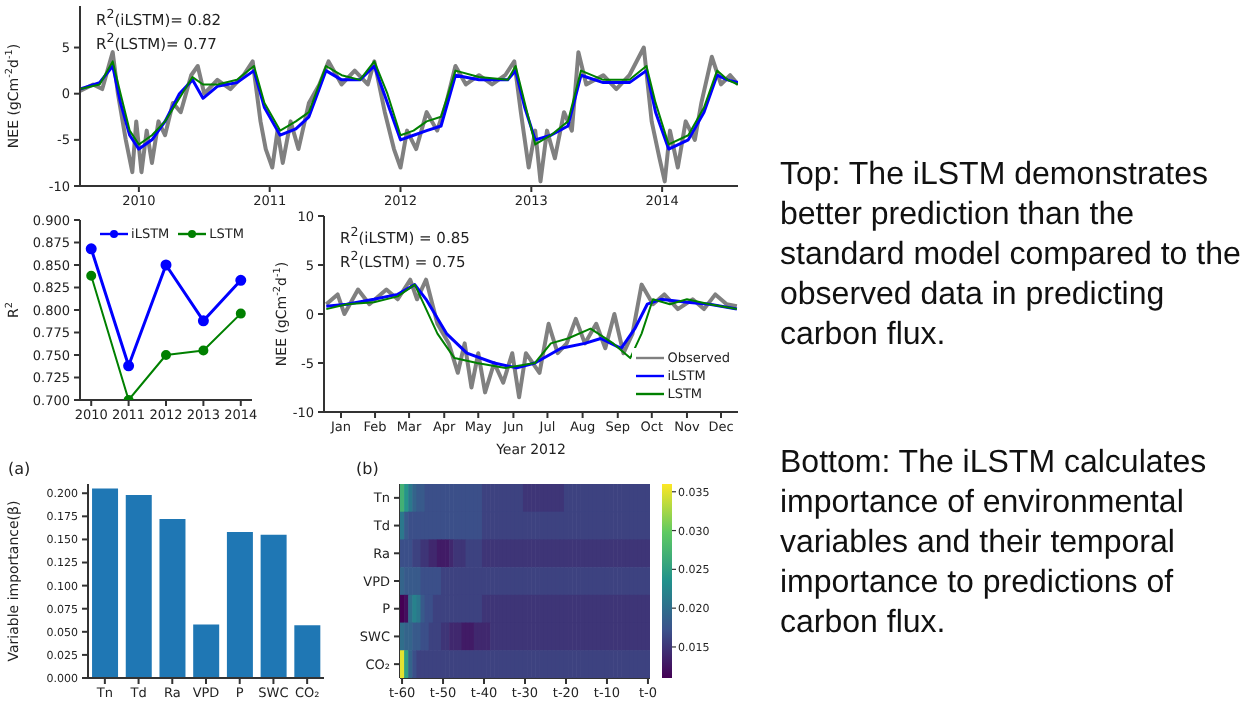  What do you see at coordinates (531, 338) in the screenshot?
I see `line-series` at bounding box center [531, 338].